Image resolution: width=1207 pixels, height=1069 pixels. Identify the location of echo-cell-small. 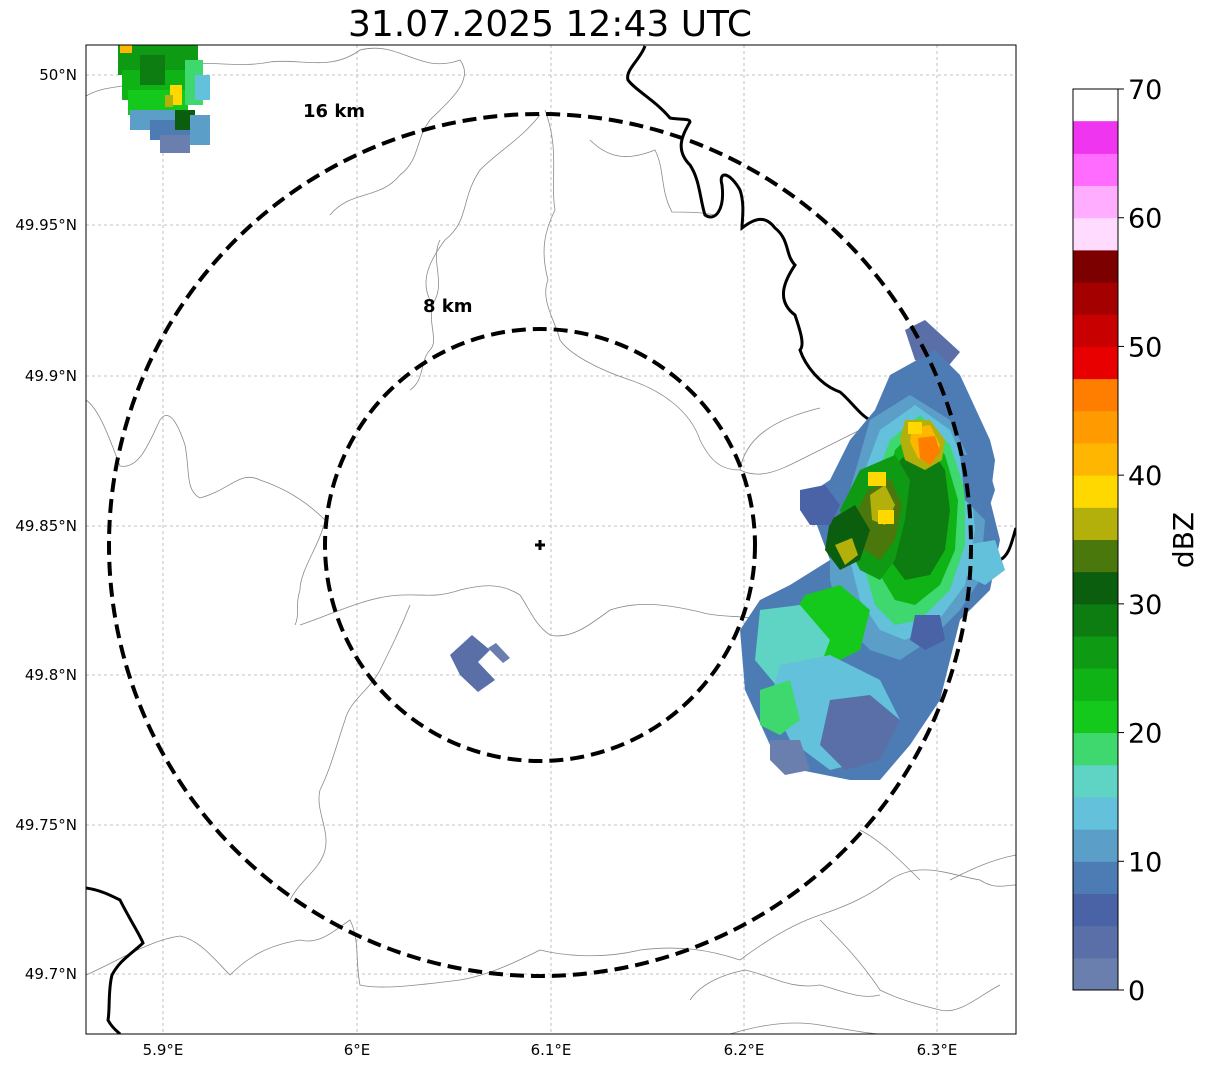
(480, 663).